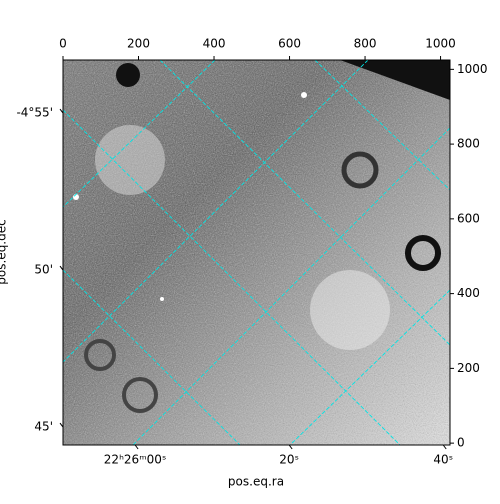 Image resolution: width=500 pixels, height=504 pixels. What do you see at coordinates (4, 251) in the screenshot?
I see `y-axis-label: pos.eq.dec` at bounding box center [4, 251].